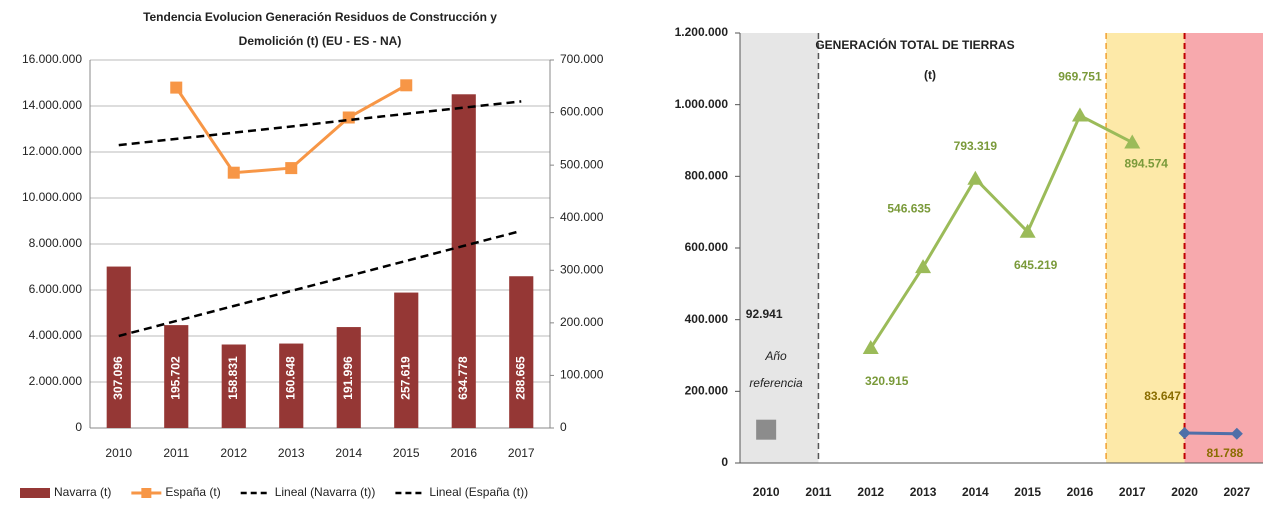 Image resolution: width=1263 pixels, height=512 pixels. What do you see at coordinates (887, 381) in the screenshot?
I see `data-label: 320.915` at bounding box center [887, 381].